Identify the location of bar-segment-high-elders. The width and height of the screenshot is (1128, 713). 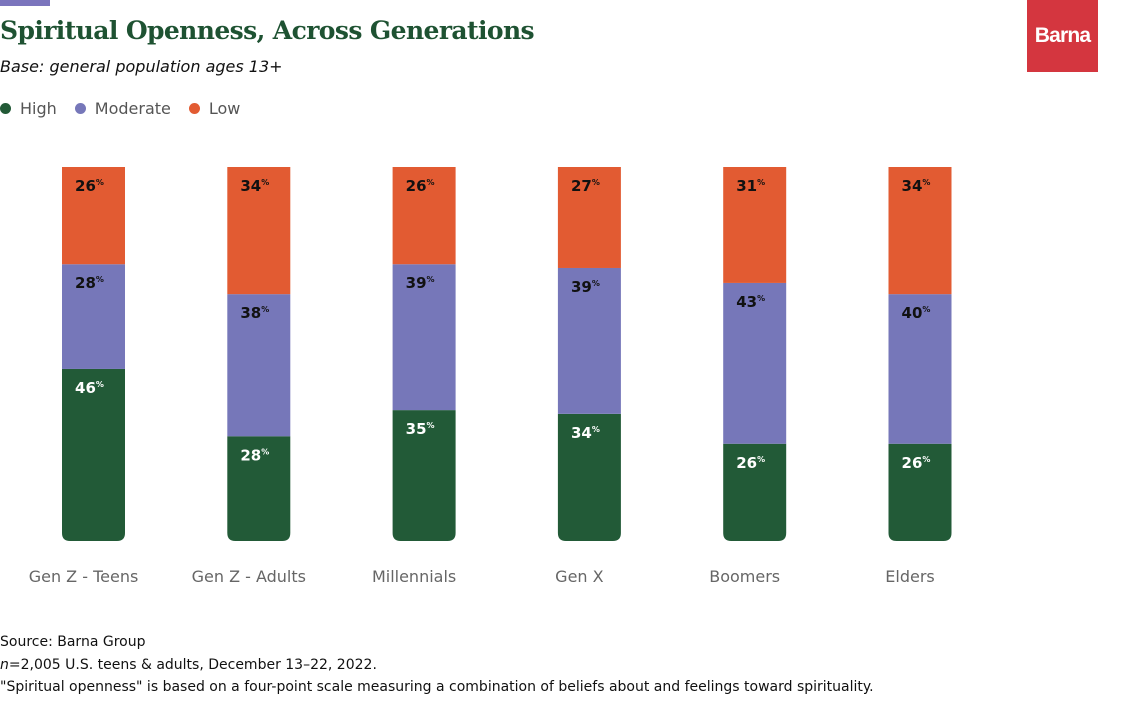
(920, 492).